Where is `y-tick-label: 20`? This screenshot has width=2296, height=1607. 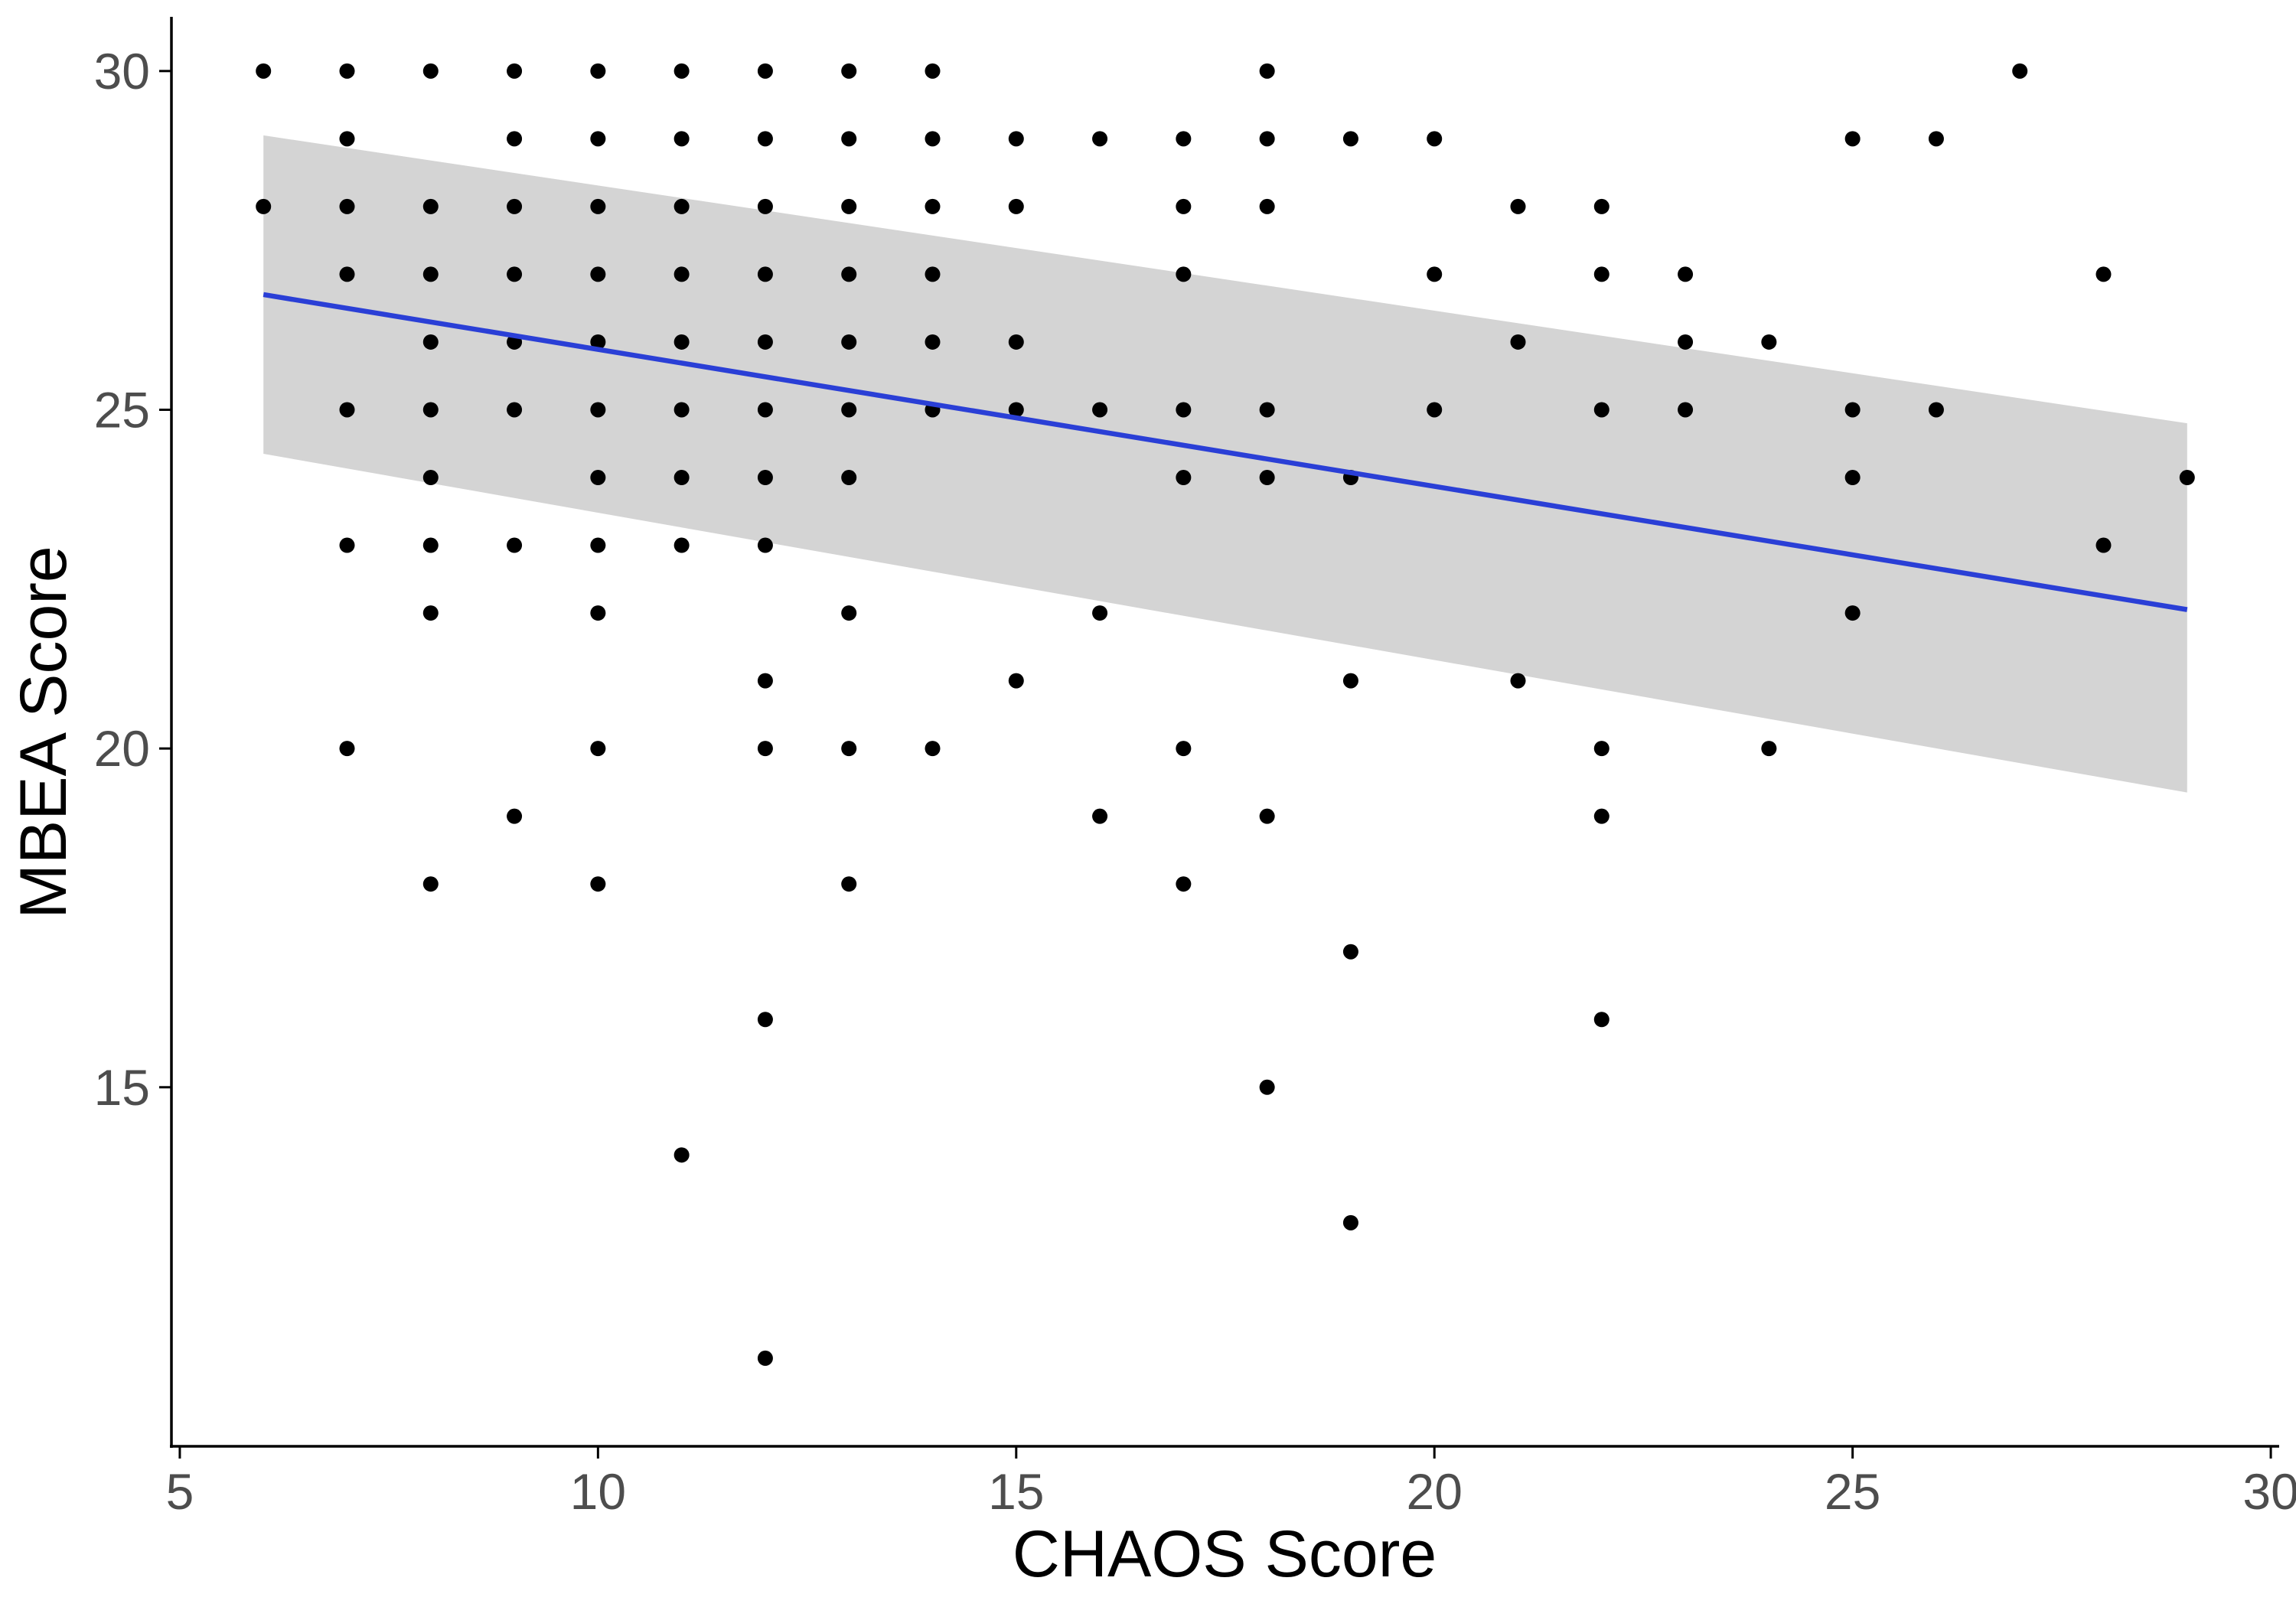
y-tick-label: 20 is located at coordinates (122, 748).